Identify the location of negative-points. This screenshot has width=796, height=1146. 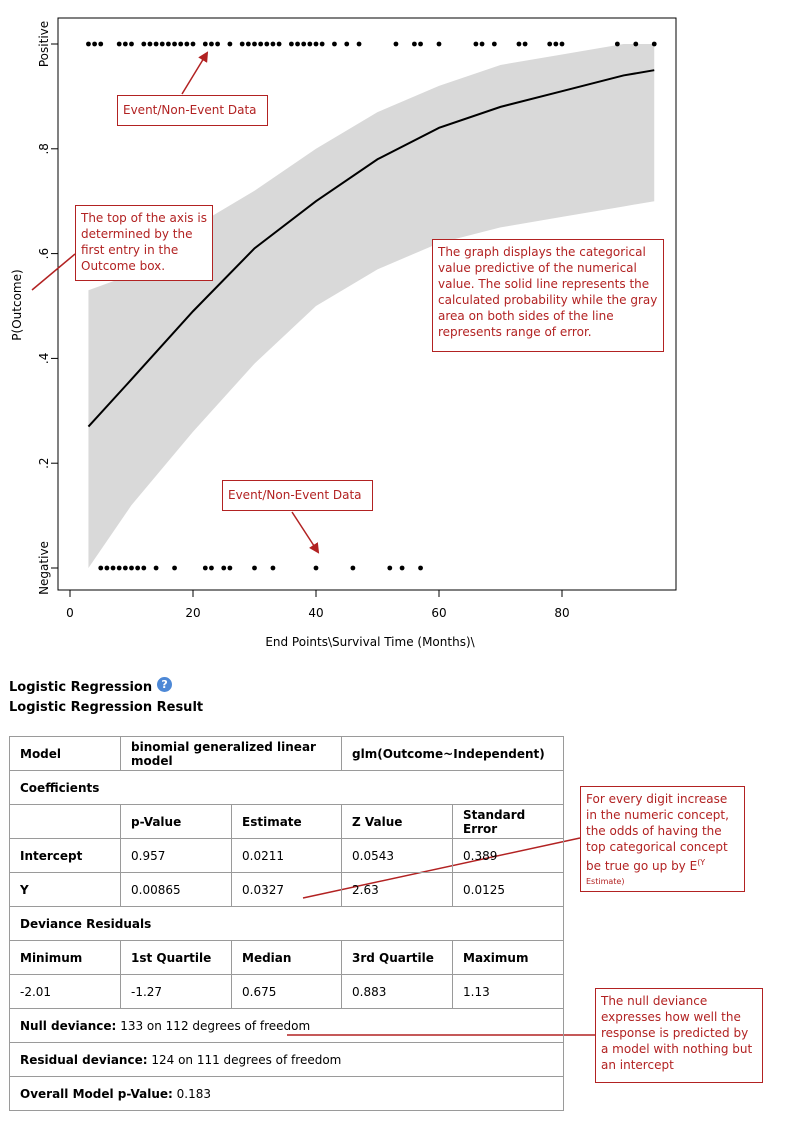
(260, 568).